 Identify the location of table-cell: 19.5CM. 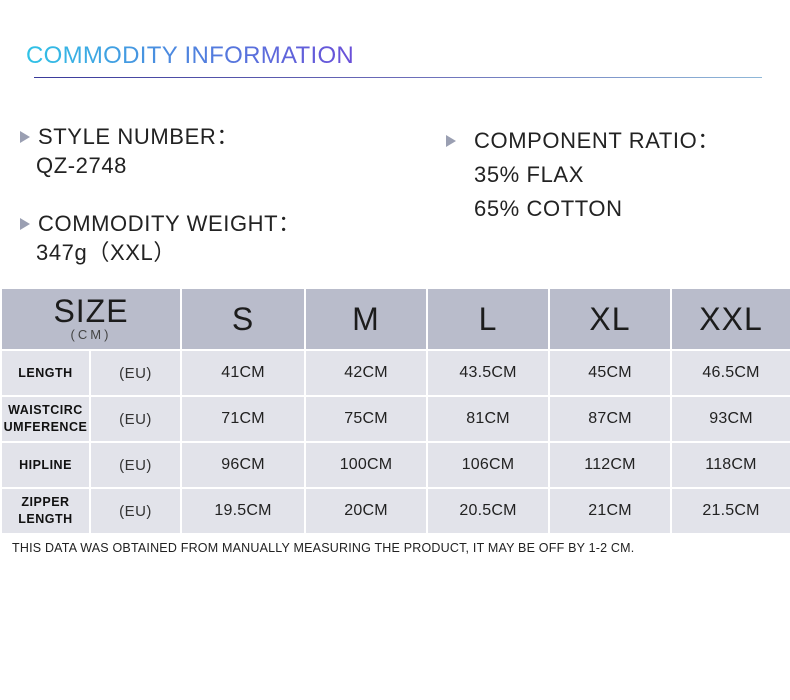
(243, 511).